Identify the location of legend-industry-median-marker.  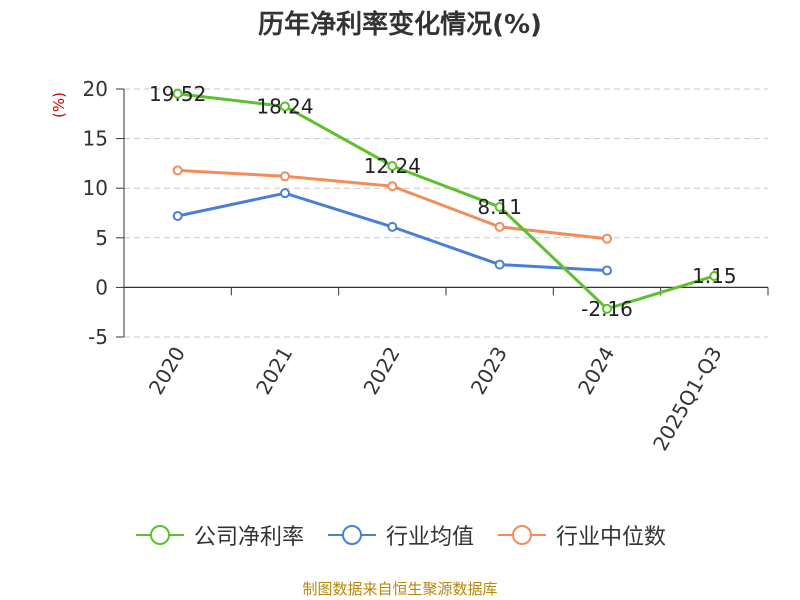
(522, 535).